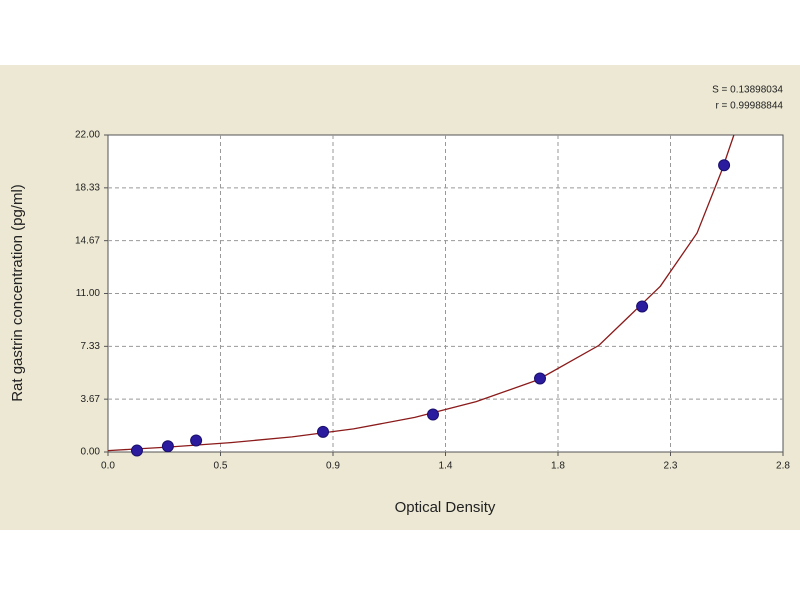  Describe the element at coordinates (671, 466) in the screenshot. I see `x-tick-label: 2.3` at that location.